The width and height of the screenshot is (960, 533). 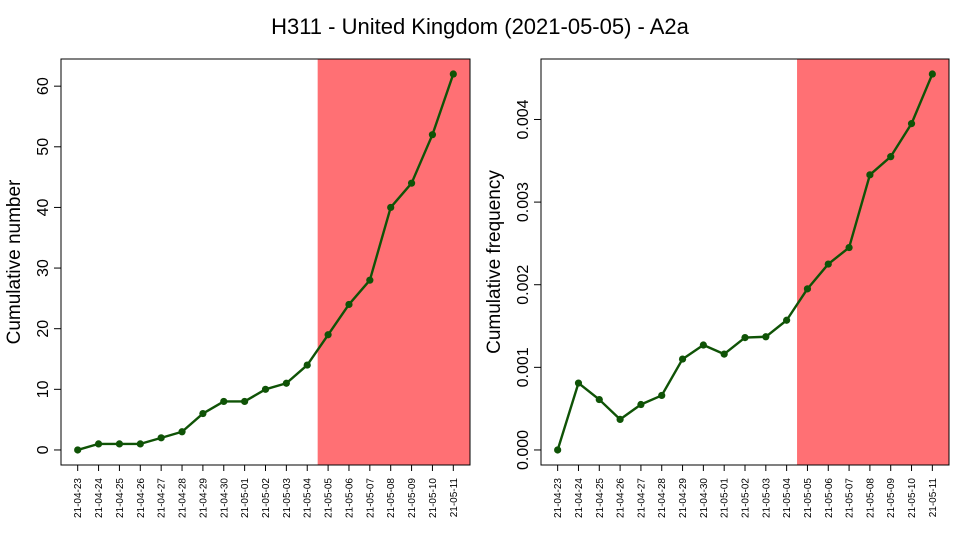 I want to click on y-axis-label: Cumulative number, so click(x=14, y=261).